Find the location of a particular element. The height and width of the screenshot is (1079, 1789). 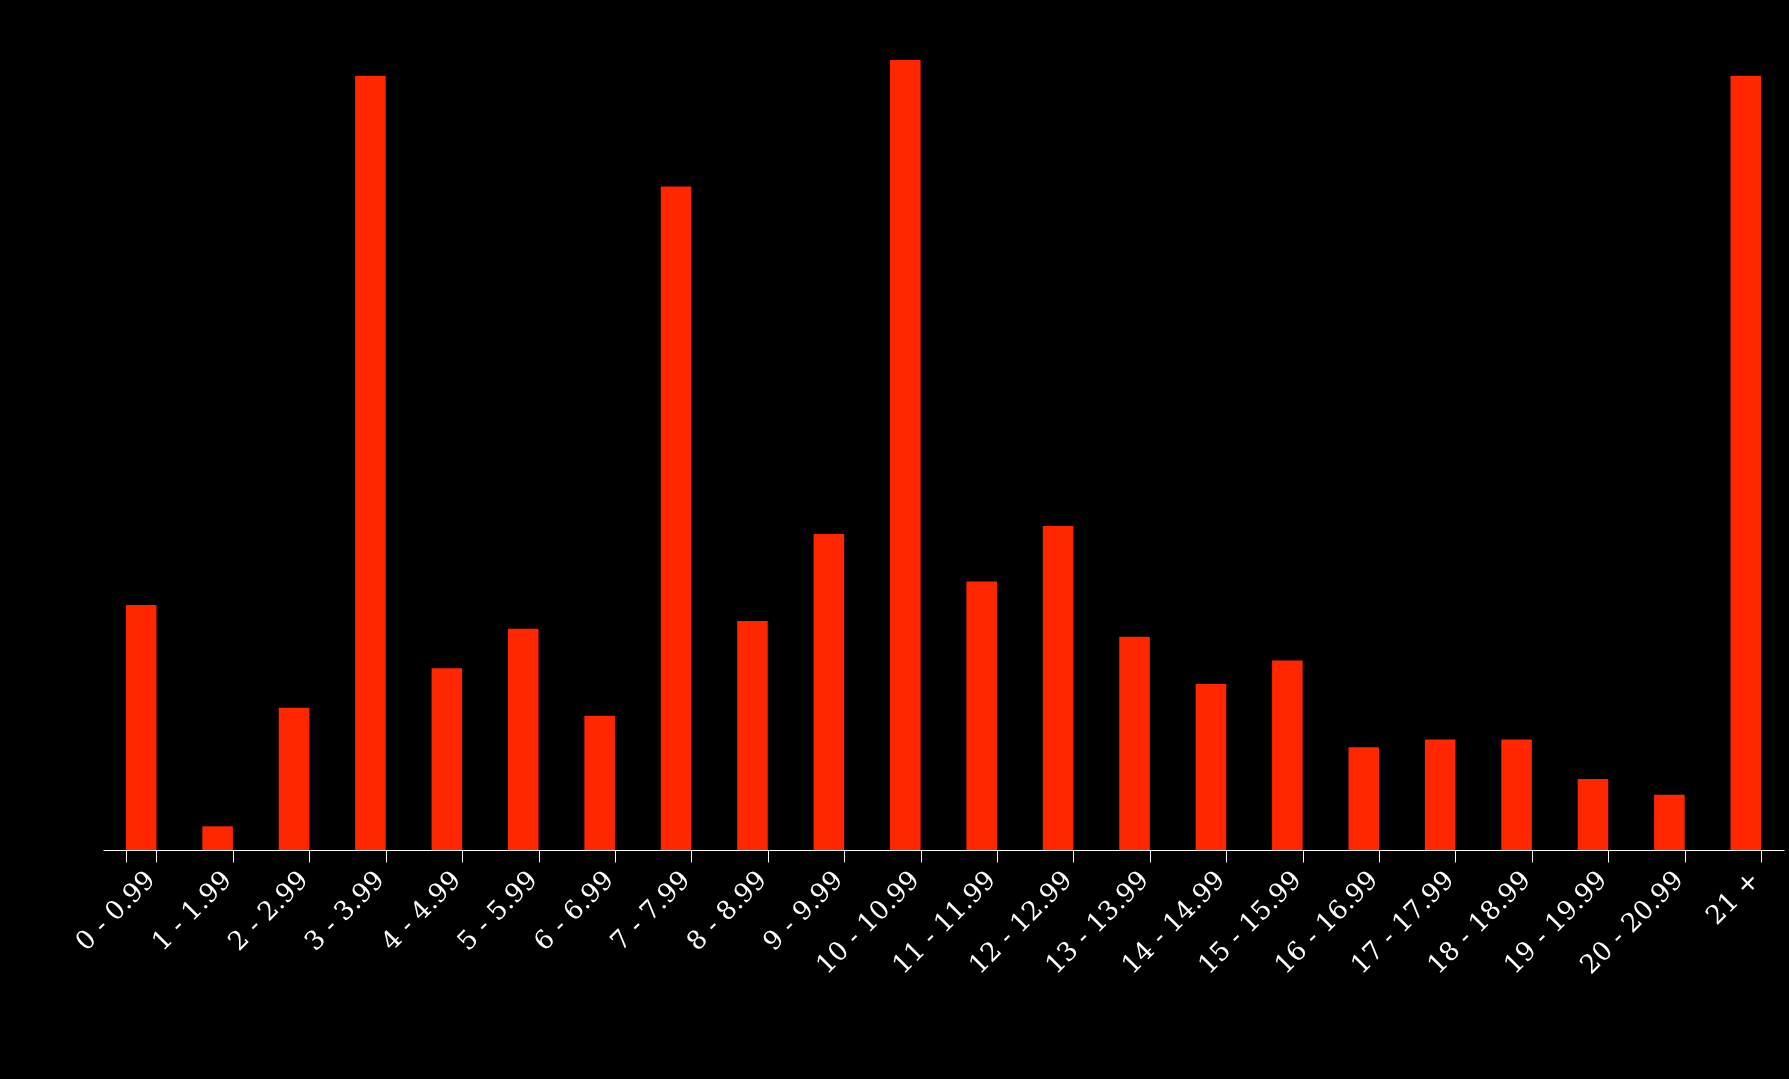

x-tick-label: 21 + is located at coordinates (1732, 897).